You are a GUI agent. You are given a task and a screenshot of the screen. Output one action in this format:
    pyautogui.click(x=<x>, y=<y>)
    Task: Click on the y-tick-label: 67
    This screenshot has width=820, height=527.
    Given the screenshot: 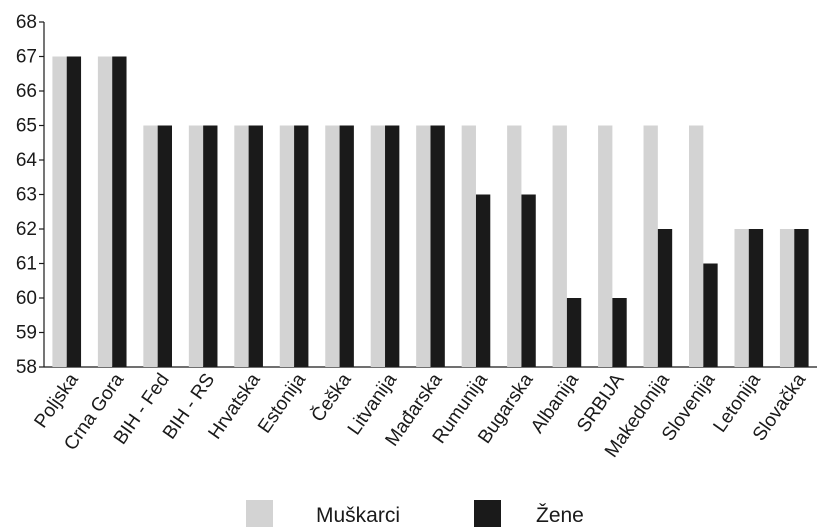 What is the action you would take?
    pyautogui.click(x=26, y=57)
    